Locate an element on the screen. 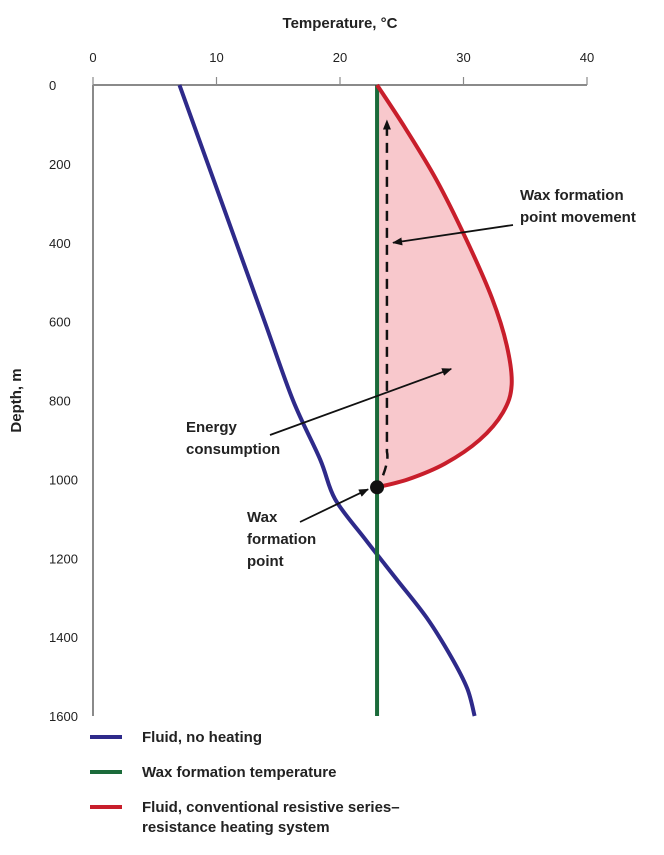  annotation-text: consumption is located at coordinates (233, 449).